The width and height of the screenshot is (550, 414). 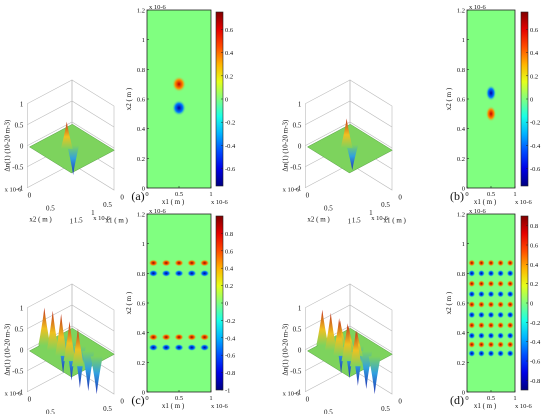 I want to click on colorbar-tick-label: -0.4, so click(x=230, y=338).